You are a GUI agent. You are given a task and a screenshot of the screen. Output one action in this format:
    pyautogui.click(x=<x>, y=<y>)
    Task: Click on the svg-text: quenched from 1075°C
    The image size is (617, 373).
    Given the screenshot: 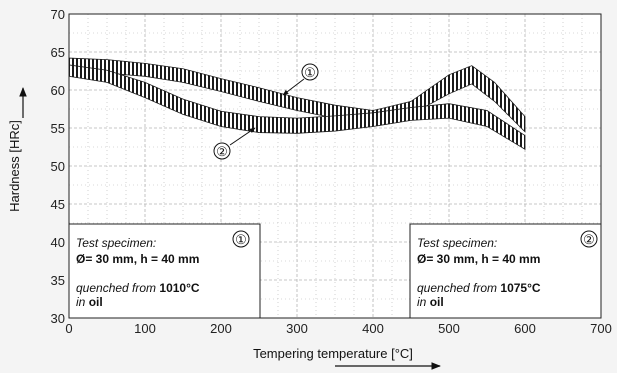 What is the action you would take?
    pyautogui.click(x=479, y=288)
    